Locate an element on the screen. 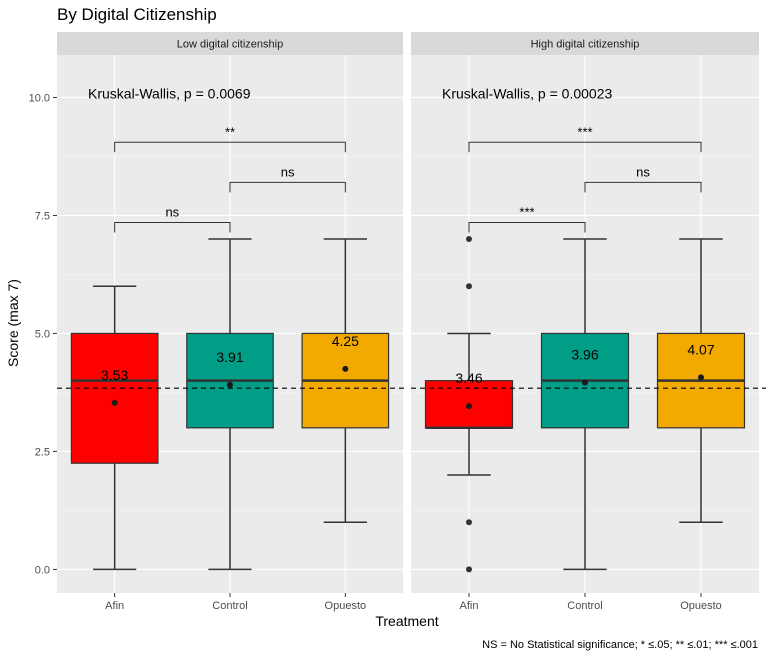 The image size is (766, 657). y-tick-label: 7.5 is located at coordinates (42, 216).